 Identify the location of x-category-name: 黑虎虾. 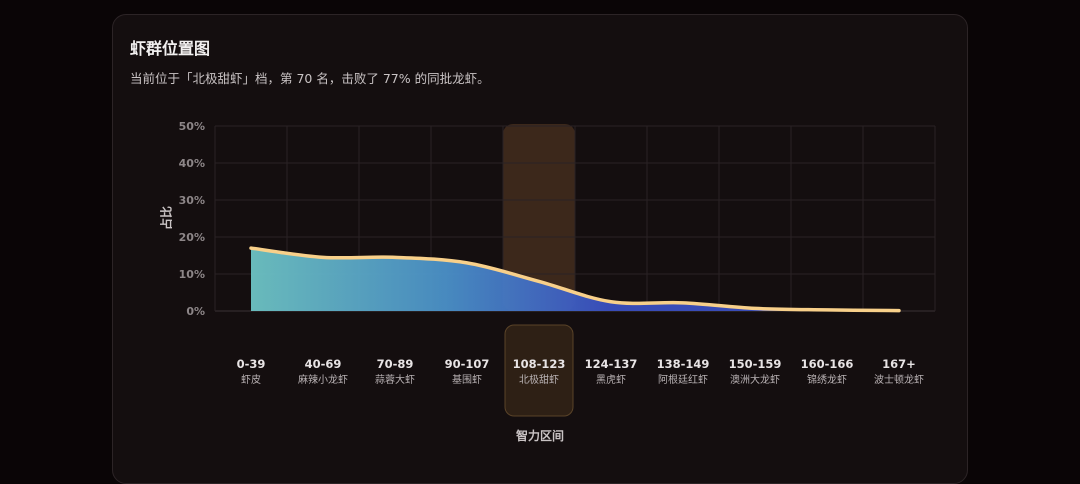
(611, 379).